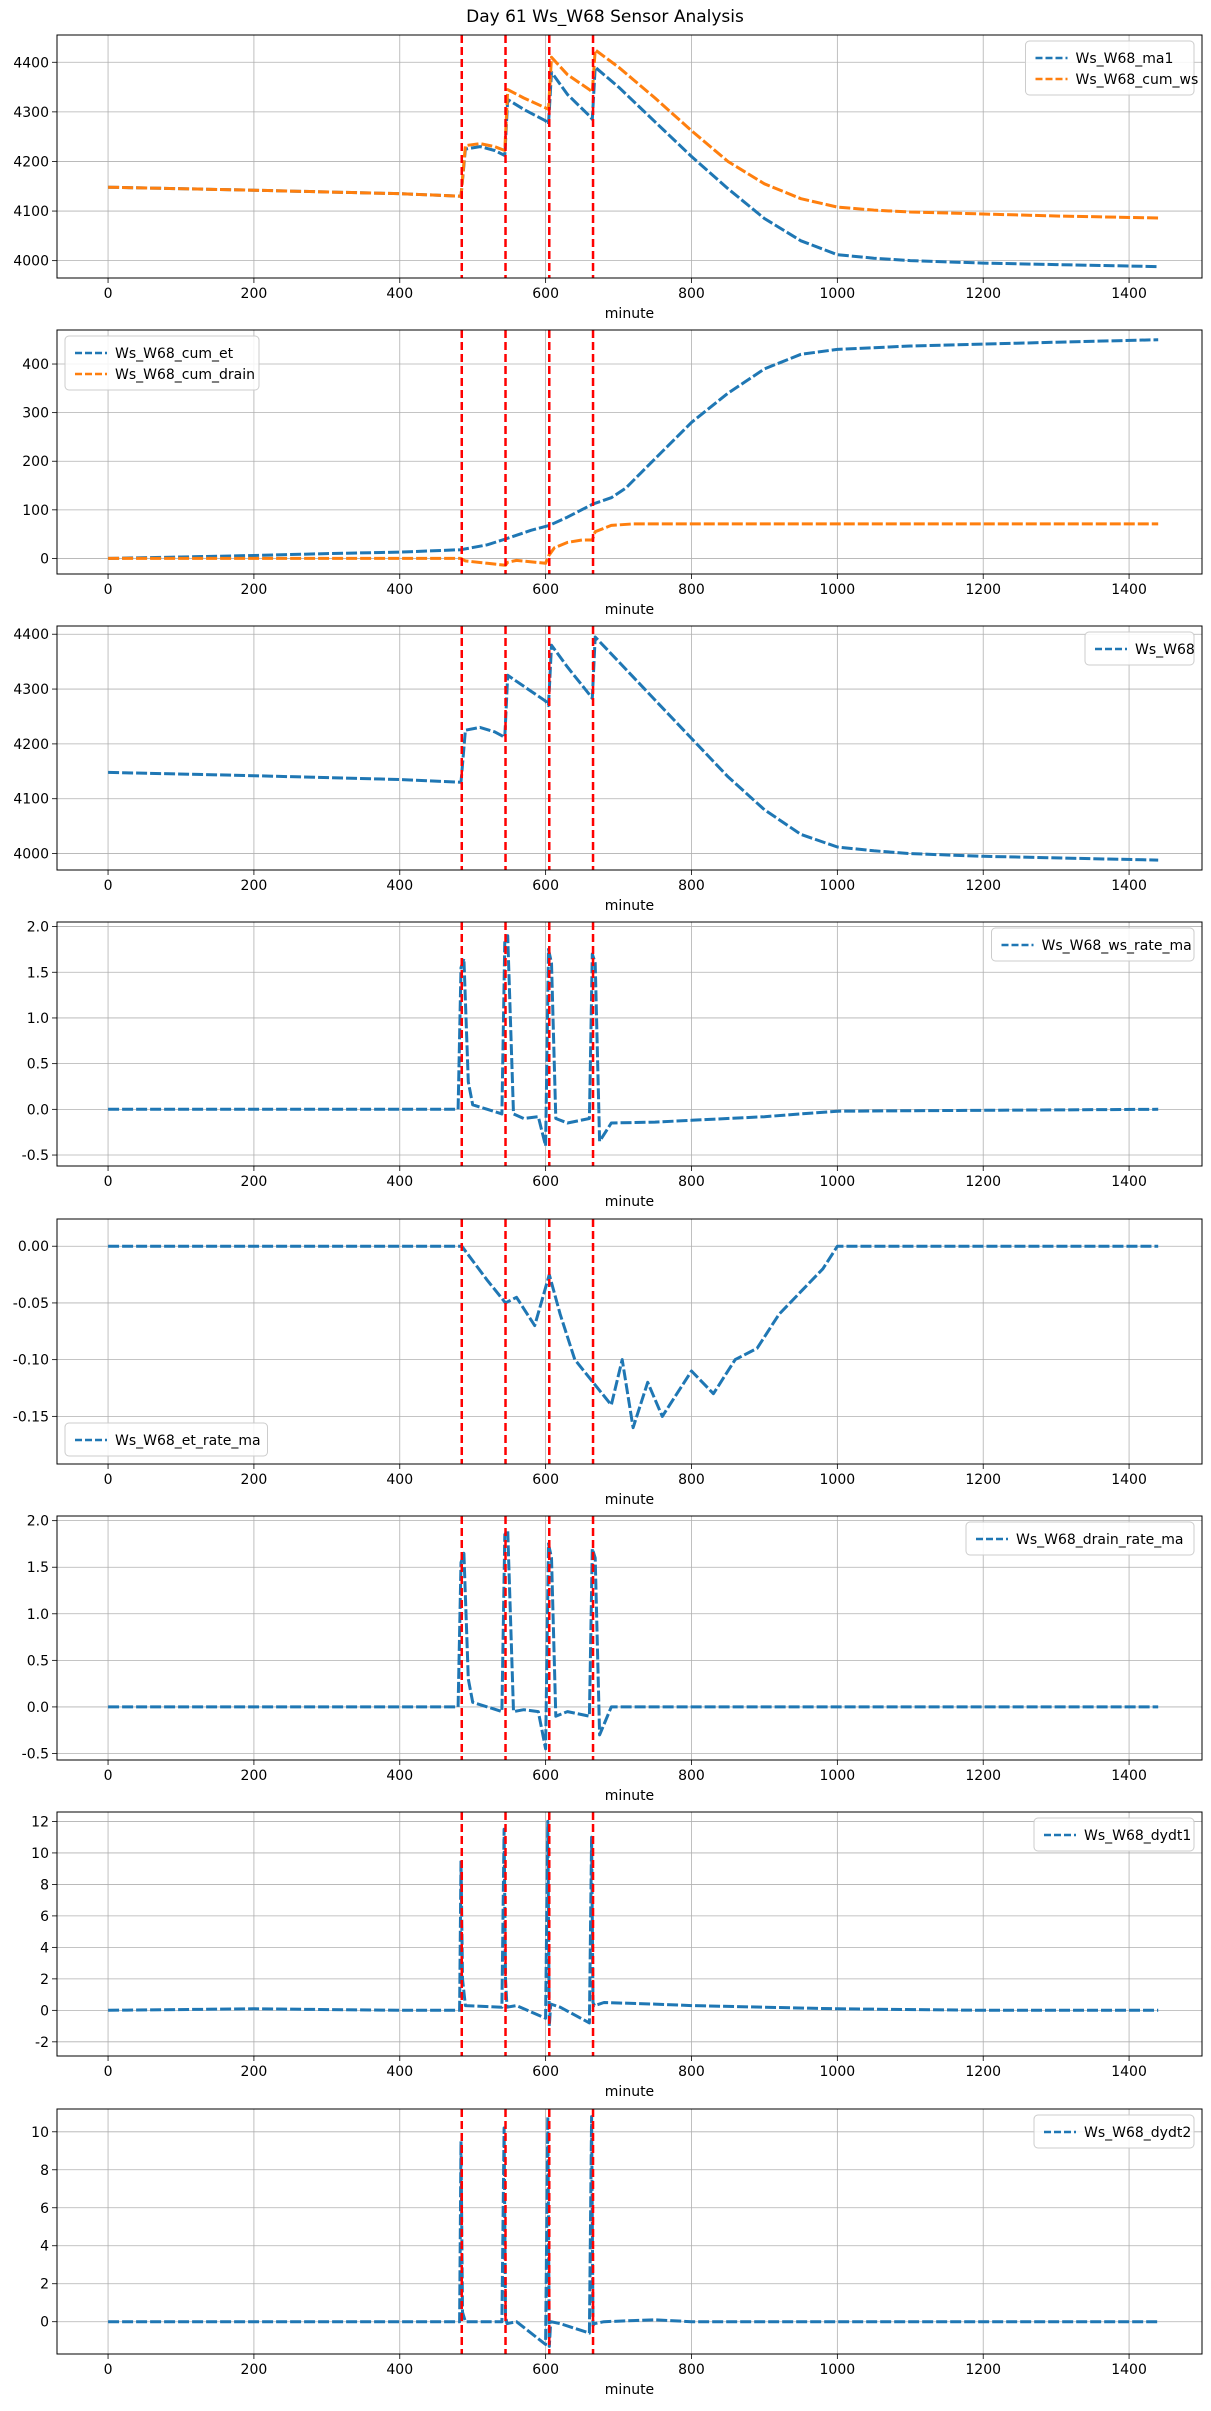 This screenshot has width=1211, height=2411. What do you see at coordinates (1112, 68) in the screenshot?
I see `legend: Ws_W68_ma1 Ws_W68_cum_ws` at bounding box center [1112, 68].